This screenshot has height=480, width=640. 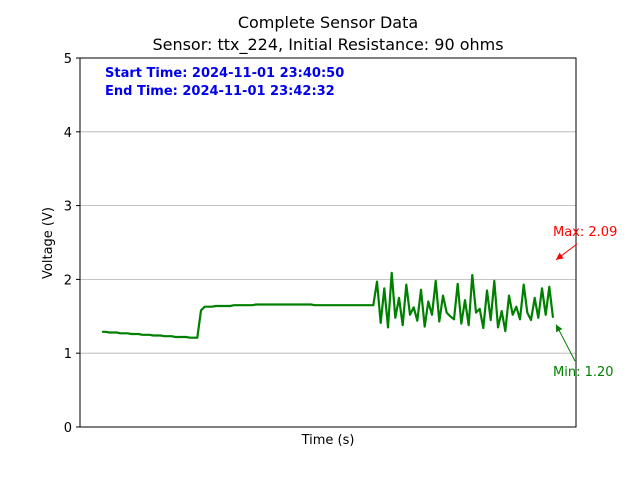 I want to click on y-axis-label: Voltage (V), so click(x=48, y=243).